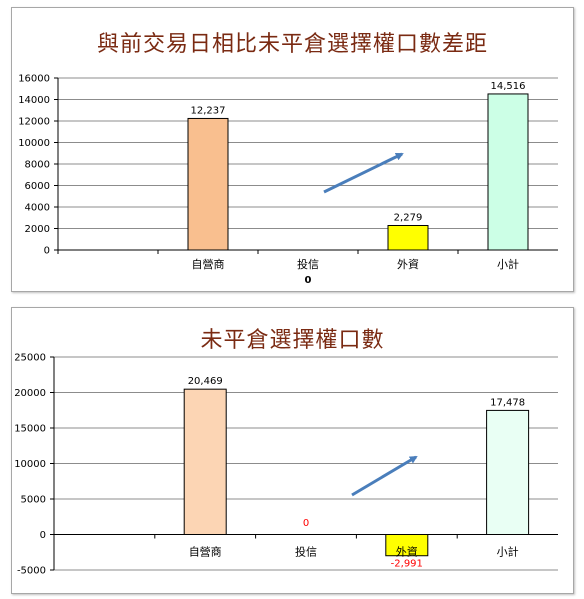 This screenshot has width=584, height=599. Describe the element at coordinates (30, 393) in the screenshot. I see `y-tick-label: 20000` at that location.